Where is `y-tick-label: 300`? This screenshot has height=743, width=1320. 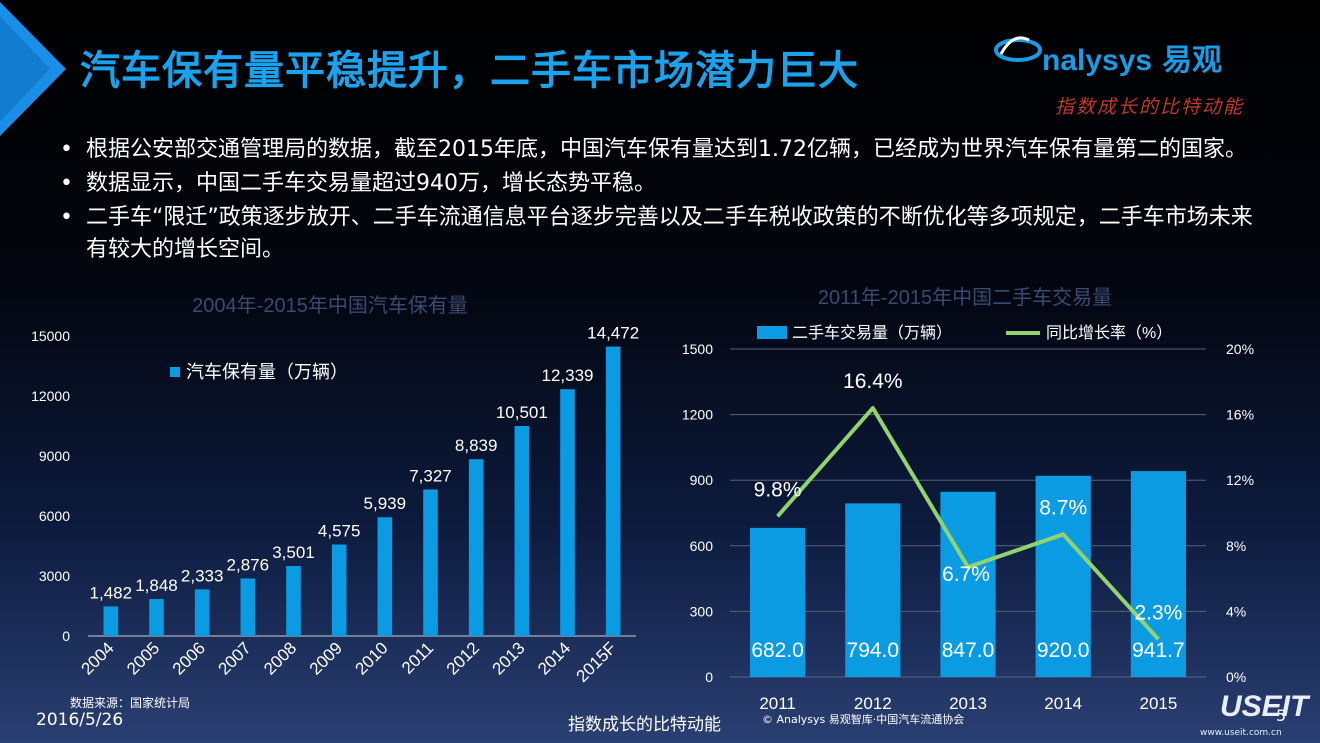
y-tick-label: 300 is located at coordinates (702, 611).